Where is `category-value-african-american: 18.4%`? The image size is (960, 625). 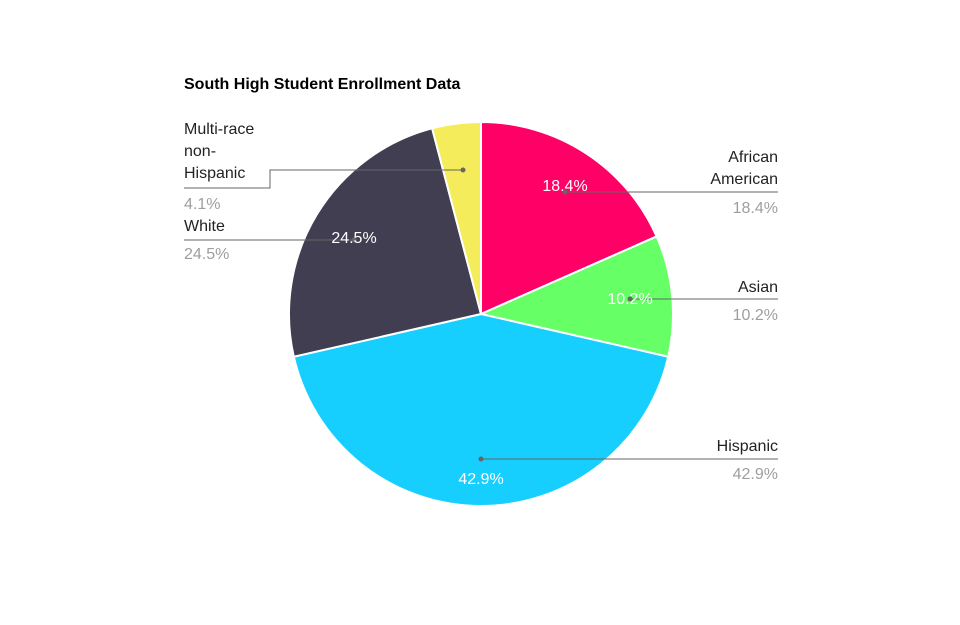 category-value-african-american: 18.4% is located at coordinates (755, 208).